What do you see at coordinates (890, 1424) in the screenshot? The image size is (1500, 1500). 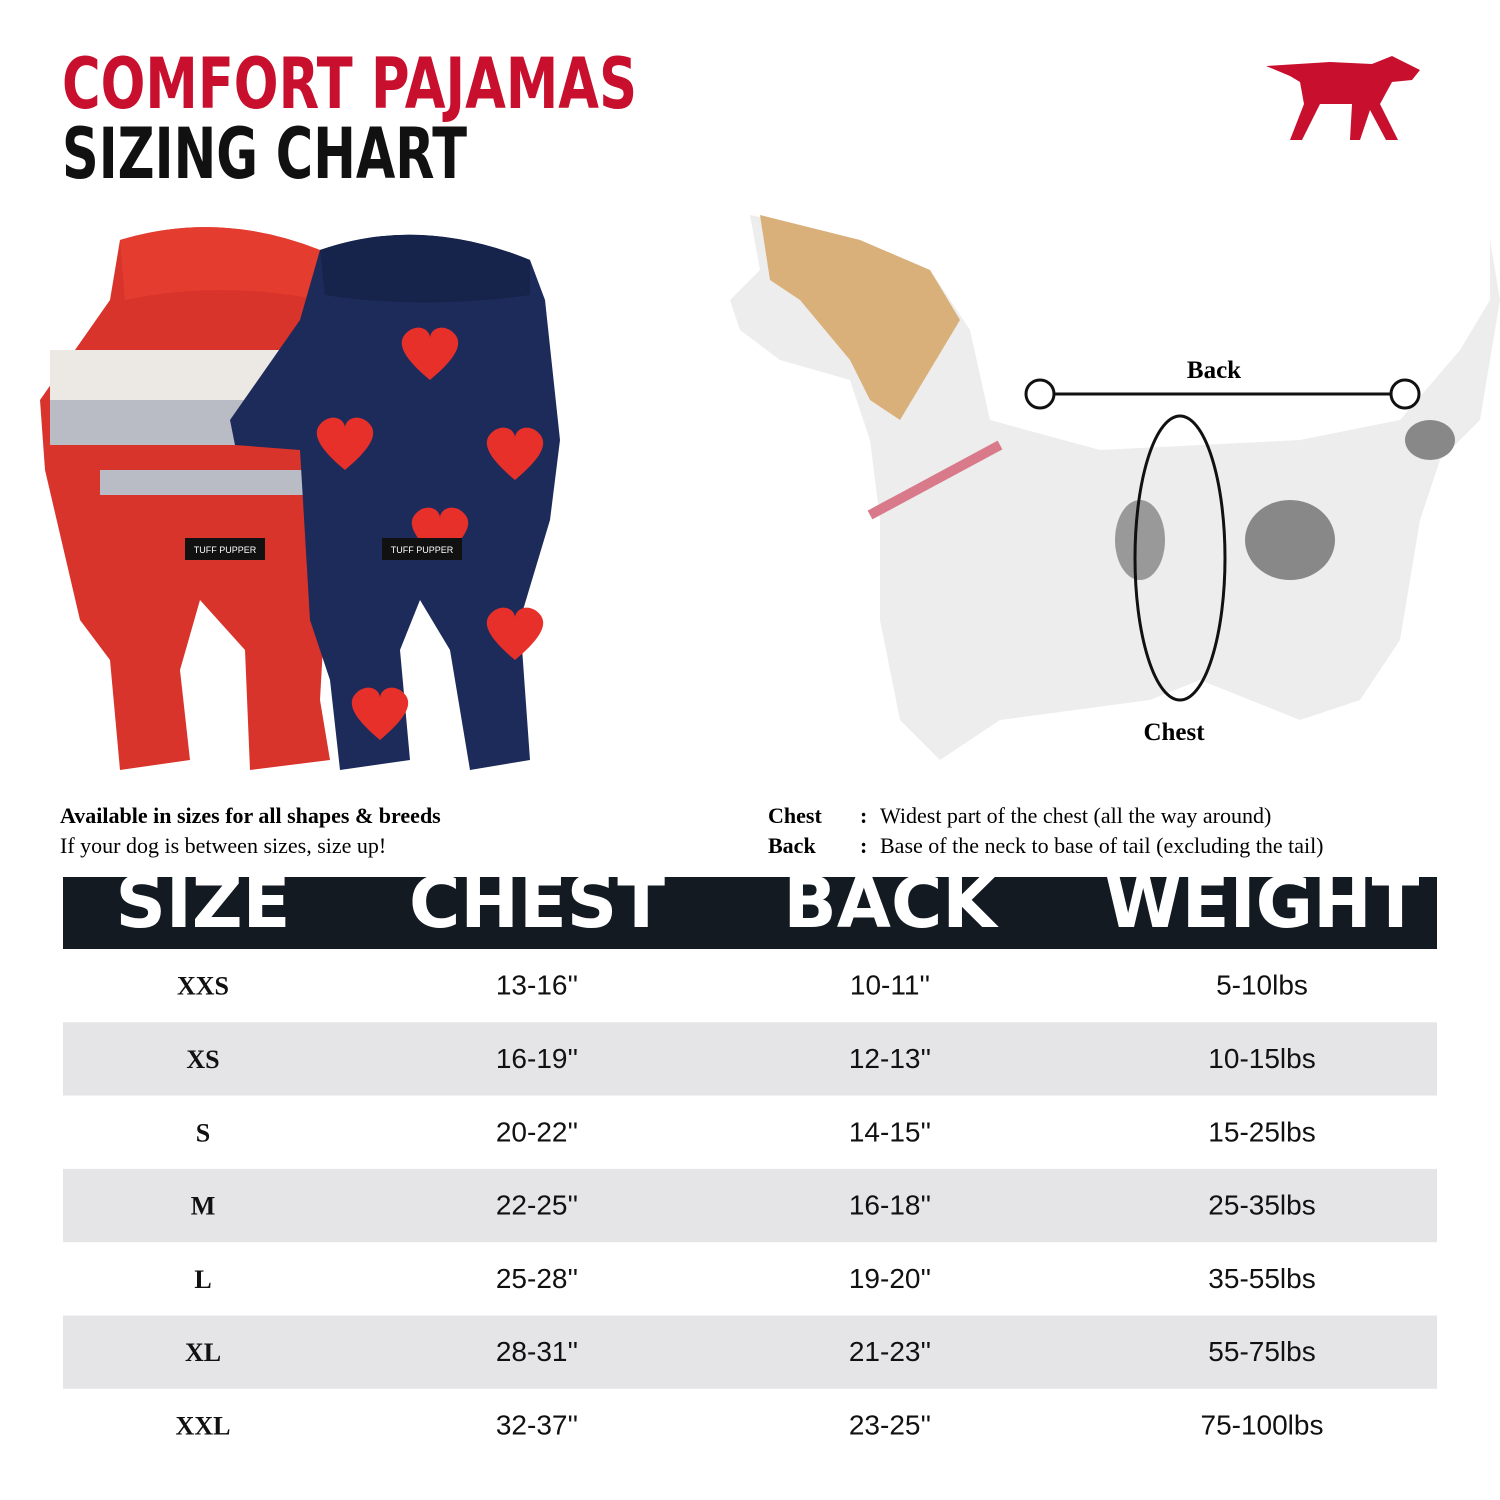 I see `table-cell: 23-25''` at bounding box center [890, 1424].